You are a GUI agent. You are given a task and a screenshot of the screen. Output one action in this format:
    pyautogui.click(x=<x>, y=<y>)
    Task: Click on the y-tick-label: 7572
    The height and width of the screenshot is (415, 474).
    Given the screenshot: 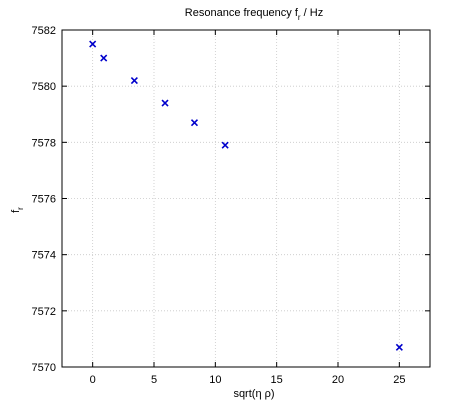 What is the action you would take?
    pyautogui.click(x=44, y=312)
    